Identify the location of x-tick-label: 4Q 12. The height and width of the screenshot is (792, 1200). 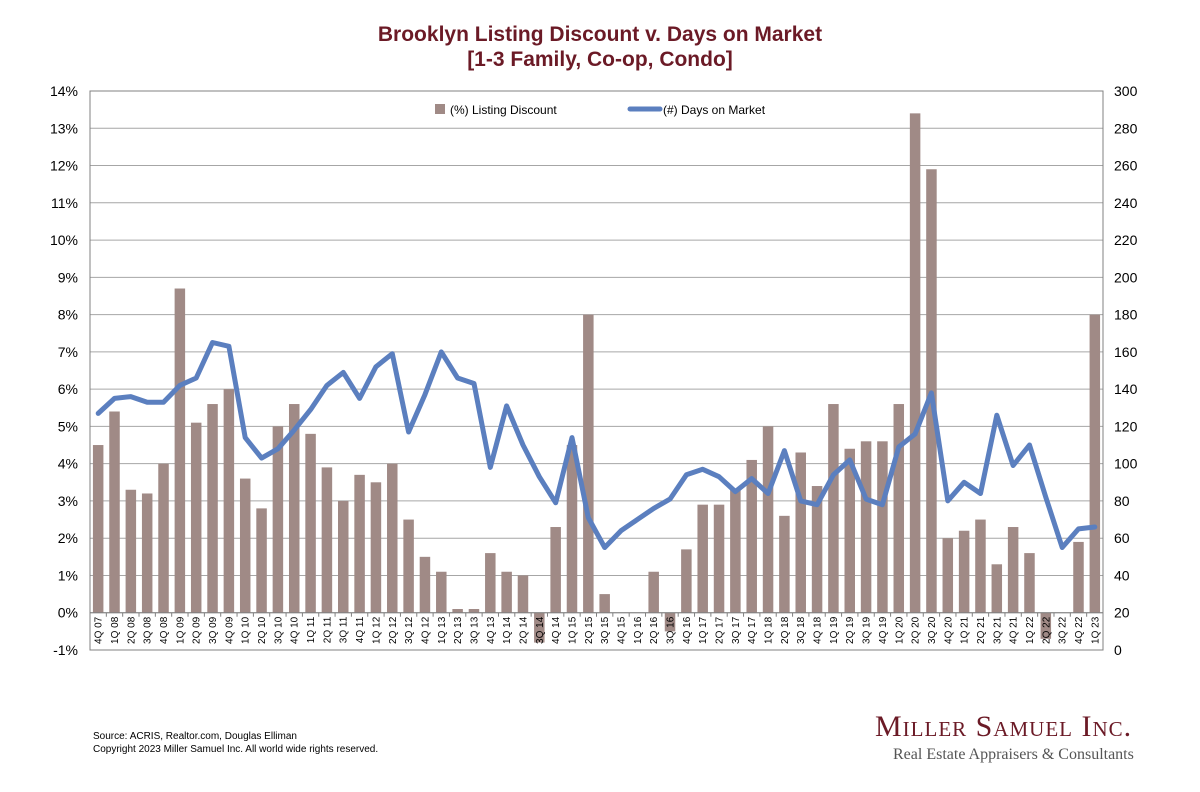
(425, 630).